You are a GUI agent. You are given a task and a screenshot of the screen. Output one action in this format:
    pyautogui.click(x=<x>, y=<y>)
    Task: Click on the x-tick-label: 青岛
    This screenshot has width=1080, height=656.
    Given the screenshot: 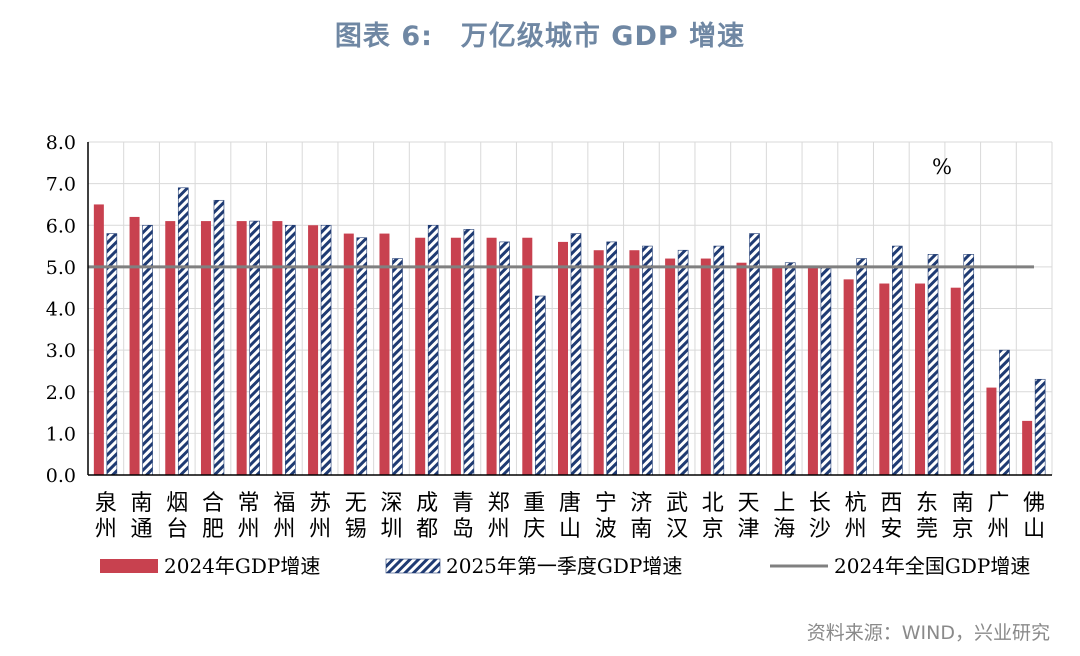 What is the action you would take?
    pyautogui.click(x=463, y=516)
    